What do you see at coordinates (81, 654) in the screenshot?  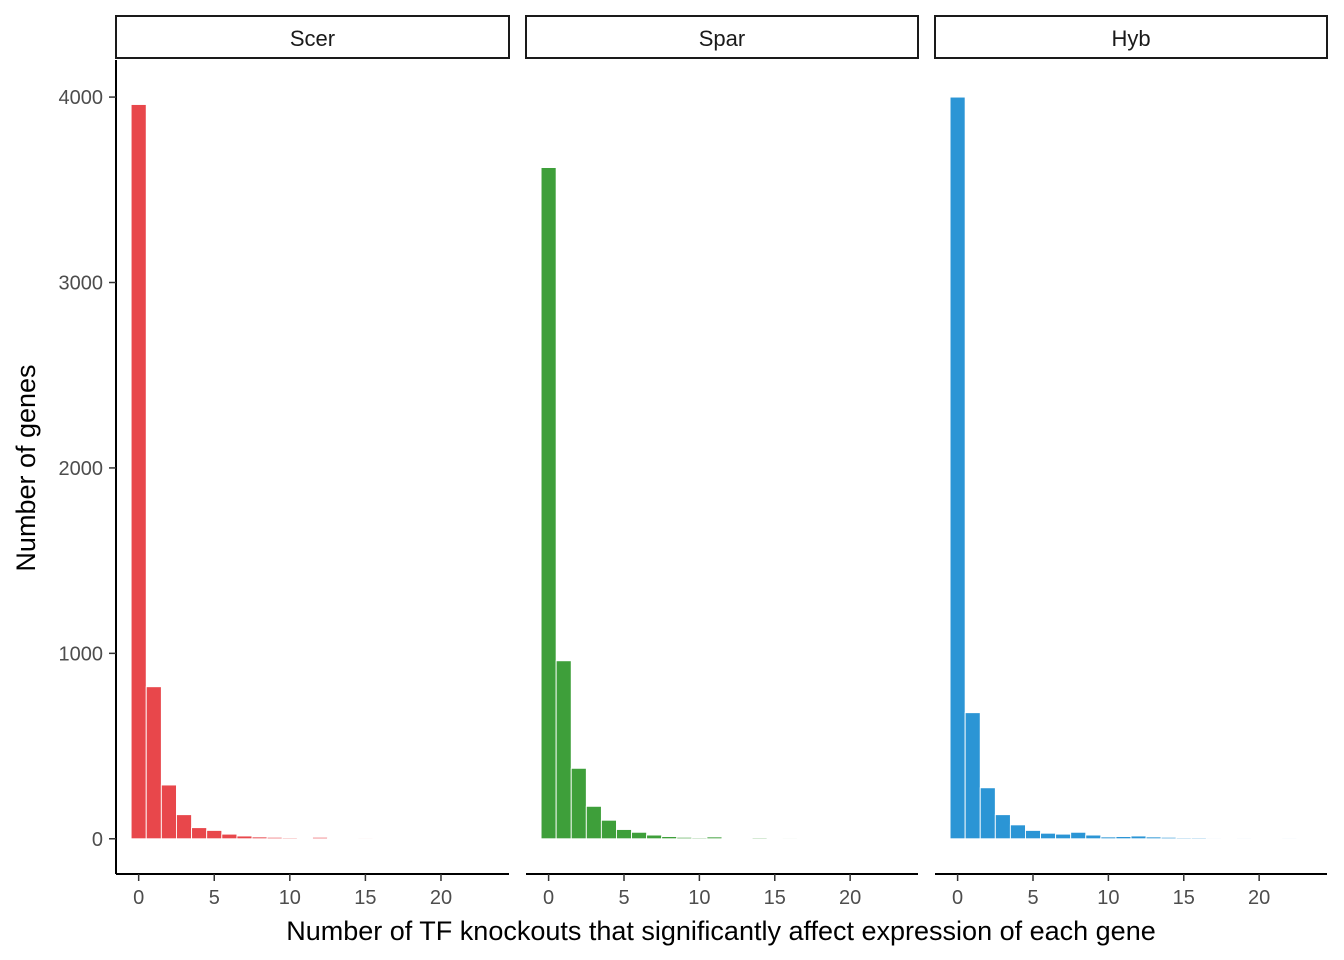 I see `y-tick-label: 1000` at bounding box center [81, 654].